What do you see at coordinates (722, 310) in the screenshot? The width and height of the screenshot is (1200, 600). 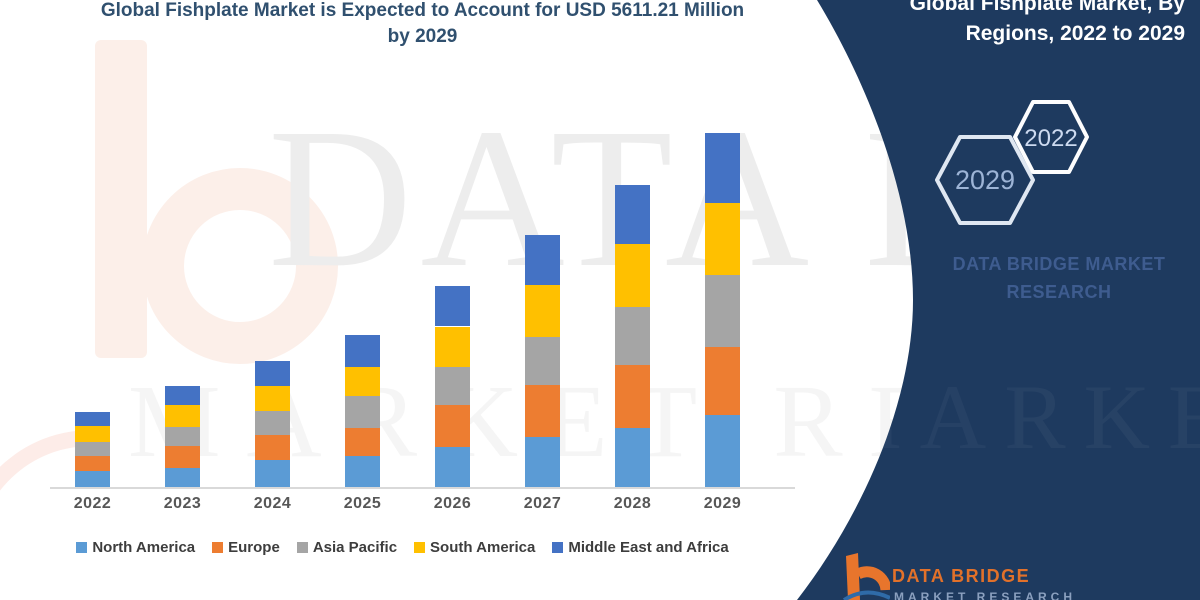 I see `bar-segment-2029-asia-pacific` at bounding box center [722, 310].